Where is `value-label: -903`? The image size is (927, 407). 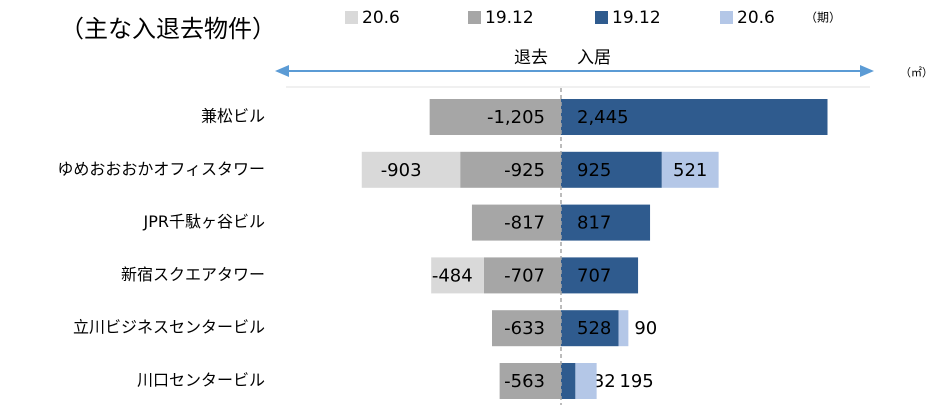
value-label: -903 is located at coordinates (401, 170).